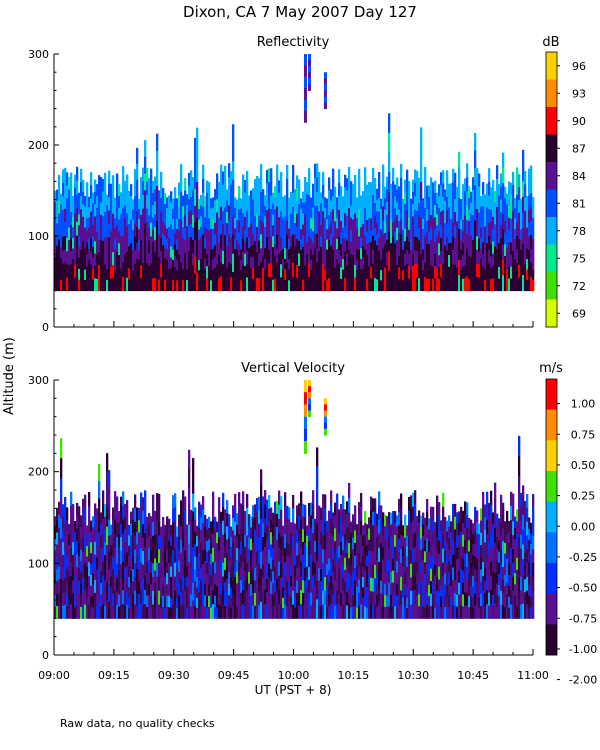  What do you see at coordinates (583, 557) in the screenshot?
I see `colorbar-tick-label: -0.25` at bounding box center [583, 557].